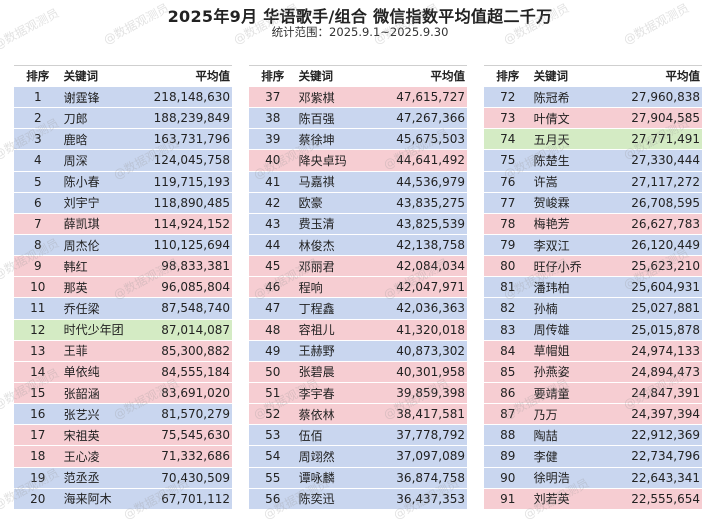  What do you see at coordinates (358, 392) in the screenshot?
I see `table-row: 51 李宇春 39,859,398` at bounding box center [358, 392].